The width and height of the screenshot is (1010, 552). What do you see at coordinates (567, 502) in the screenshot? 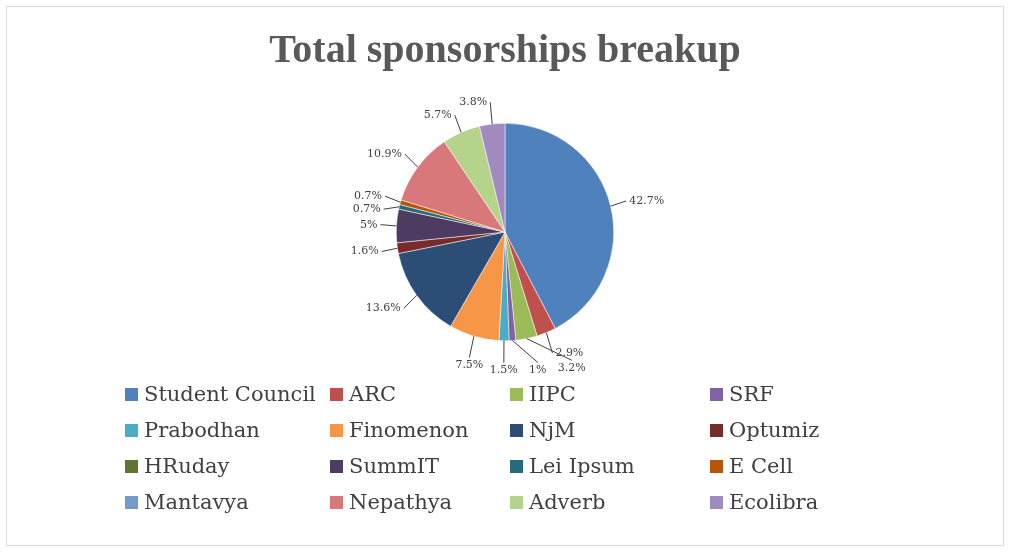
I see `legend-label: Adverb` at bounding box center [567, 502].